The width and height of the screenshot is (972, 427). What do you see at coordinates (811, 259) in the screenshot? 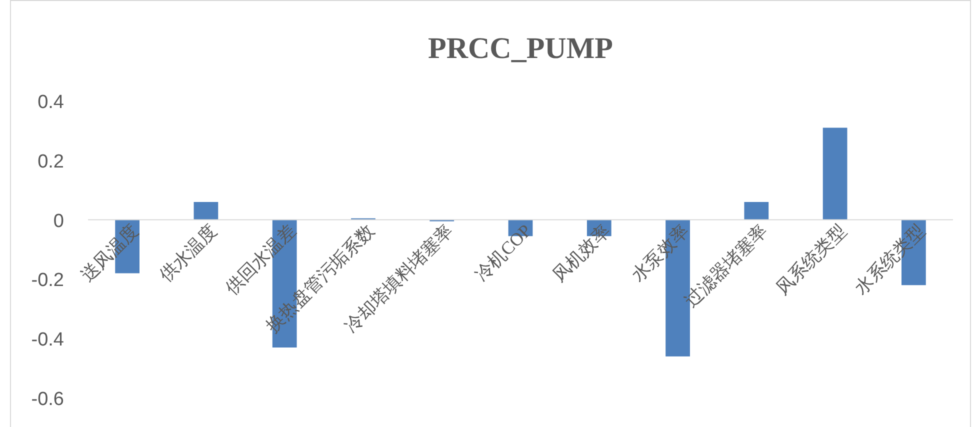
I see `x-tick-label: 风系统类型` at bounding box center [811, 259].